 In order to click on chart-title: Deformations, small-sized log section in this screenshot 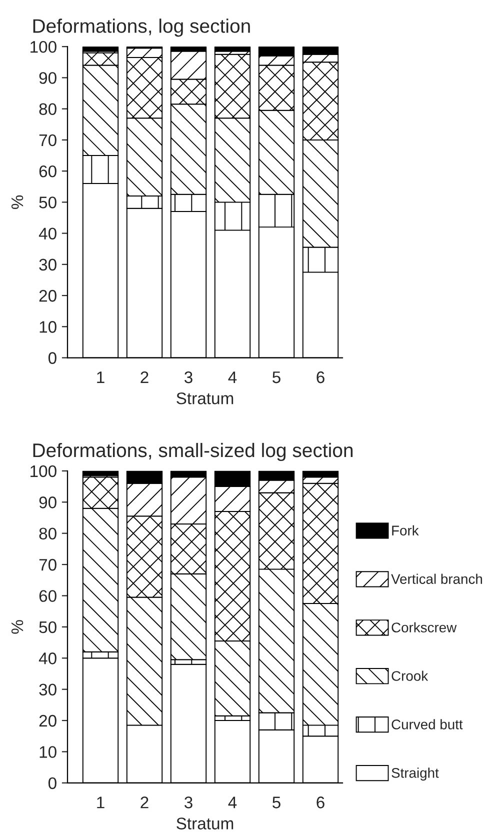, I will do `click(193, 452)`.